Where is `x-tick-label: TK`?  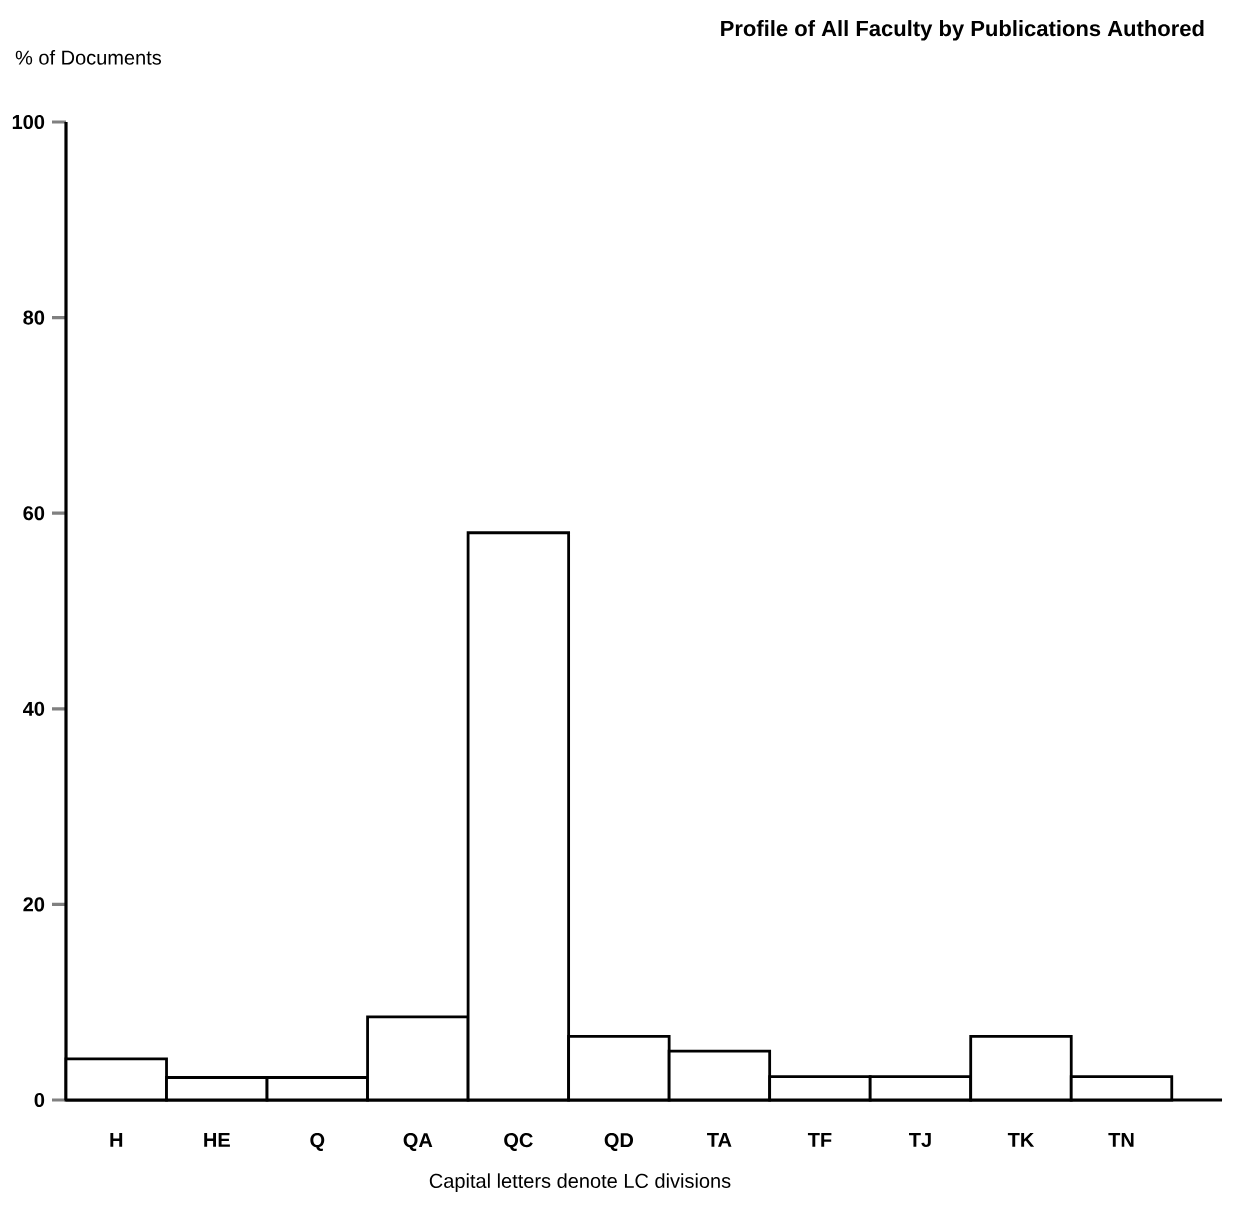 x-tick-label: TK is located at coordinates (1021, 1140).